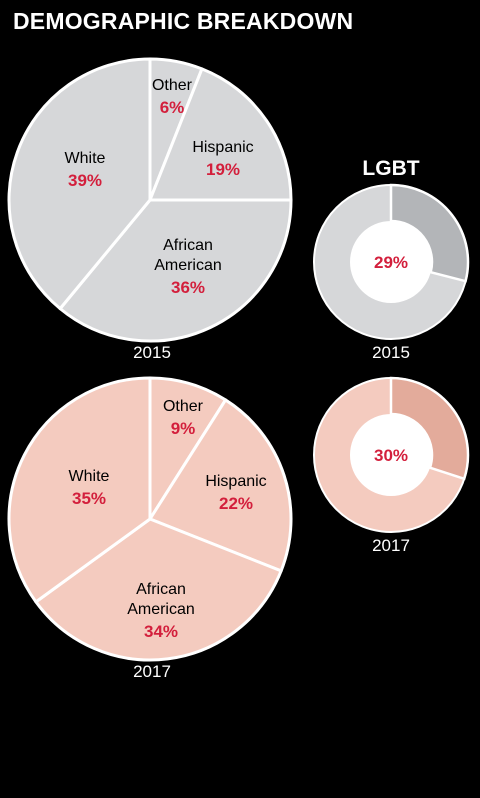  I want to click on page-title: DEMOGRAPHIC BREAKDOWN, so click(183, 21).